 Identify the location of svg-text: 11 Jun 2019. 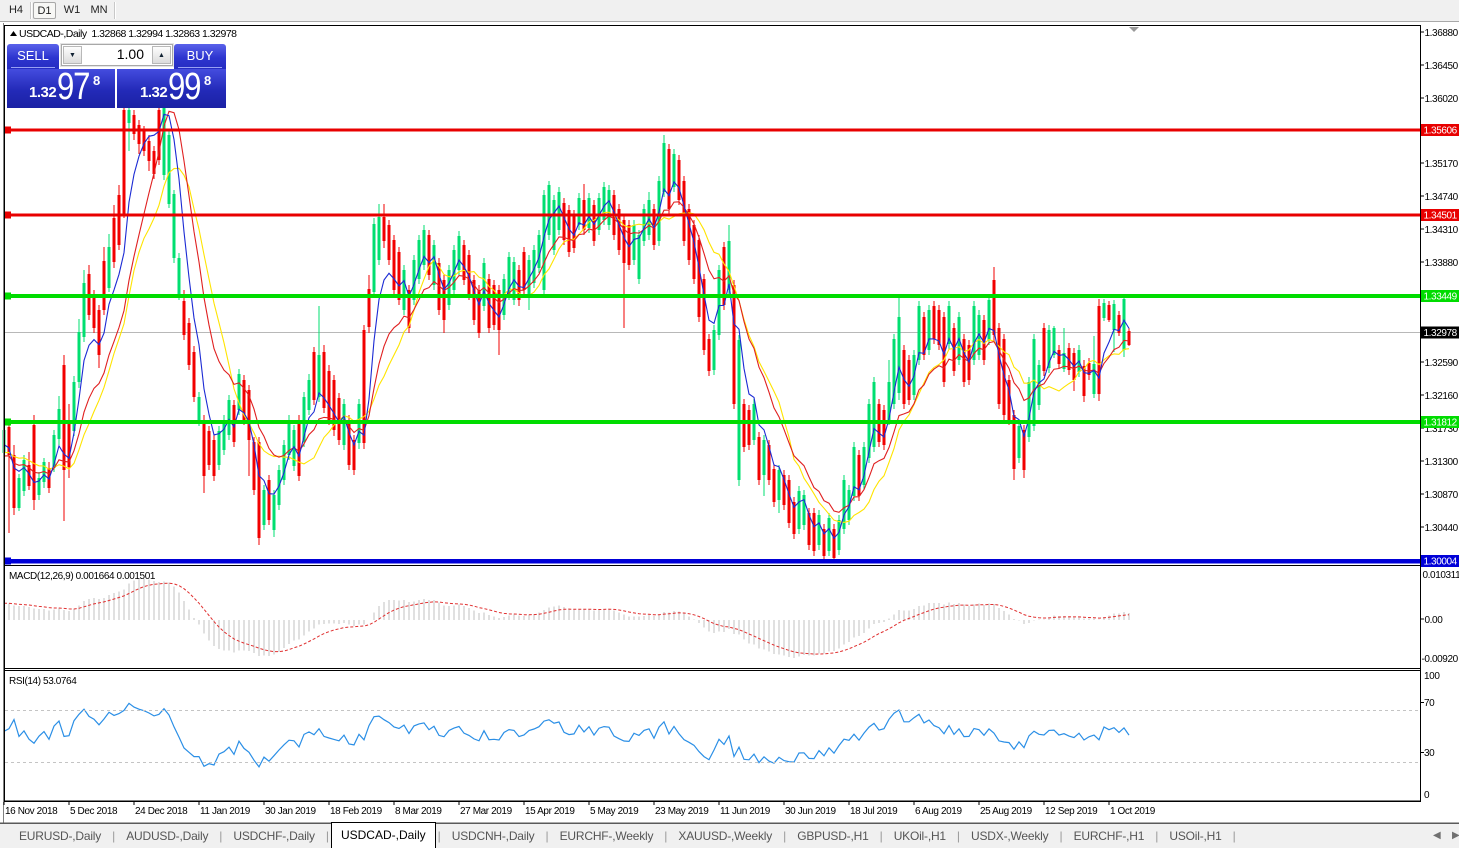
(745, 811).